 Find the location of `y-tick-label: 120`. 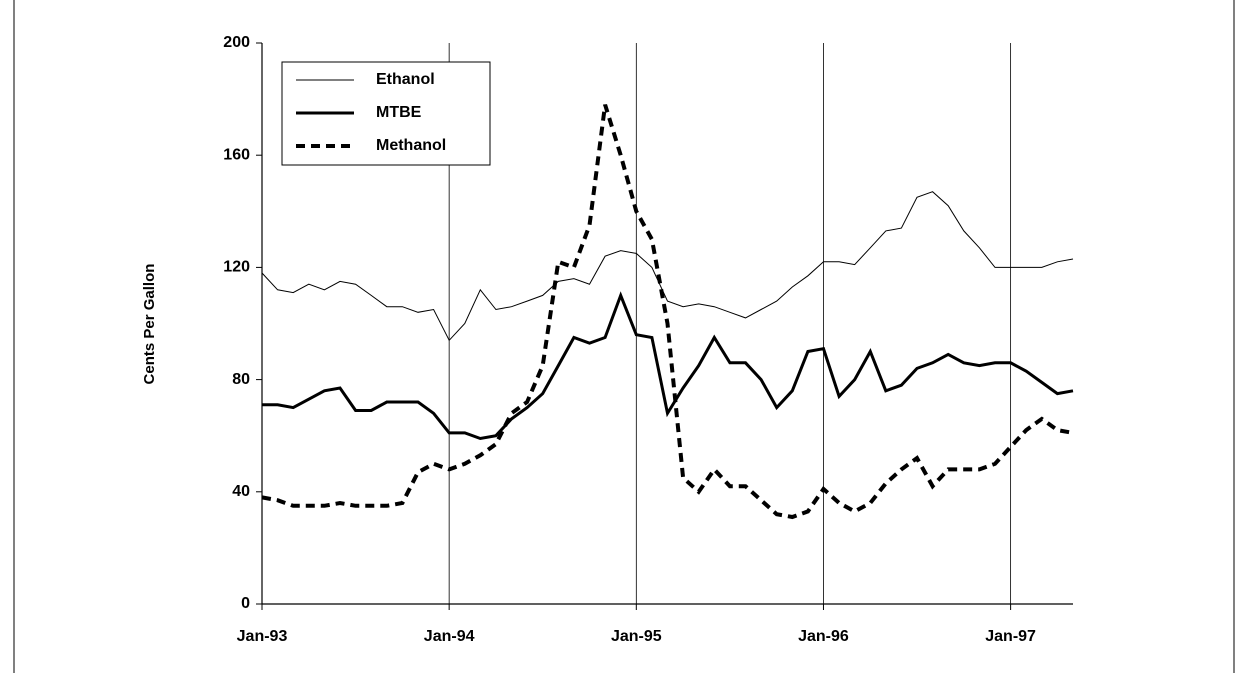

y-tick-label: 120 is located at coordinates (236, 267).